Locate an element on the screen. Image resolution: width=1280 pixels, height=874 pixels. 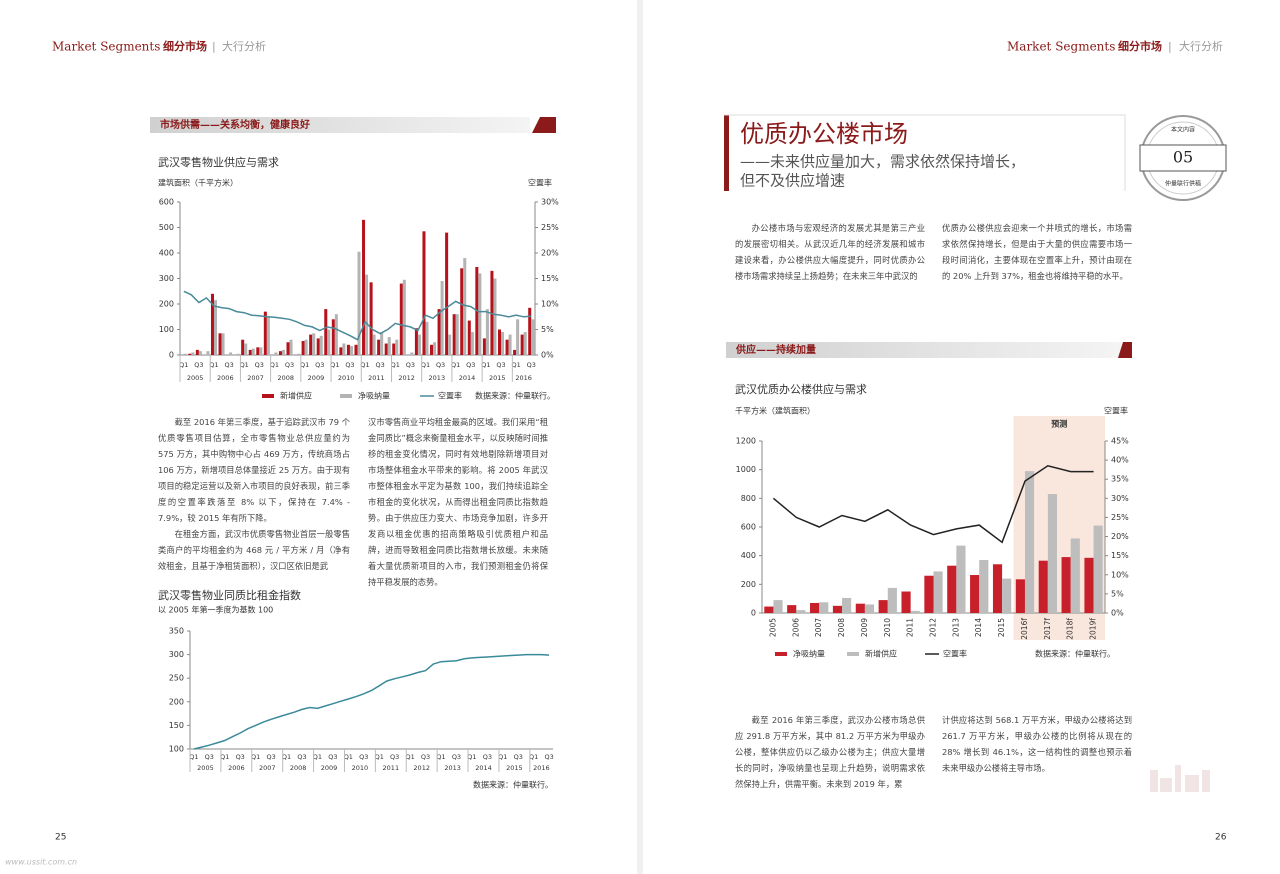
year-label: 2006 is located at coordinates (225, 378).